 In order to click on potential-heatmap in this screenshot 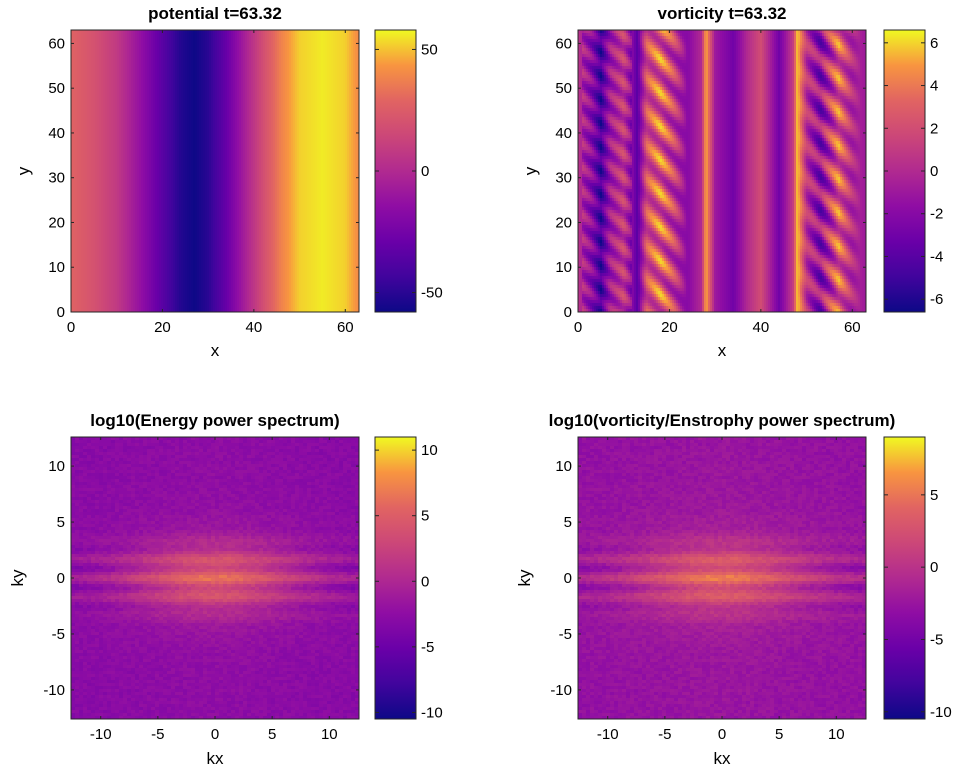, I will do `click(215, 171)`.